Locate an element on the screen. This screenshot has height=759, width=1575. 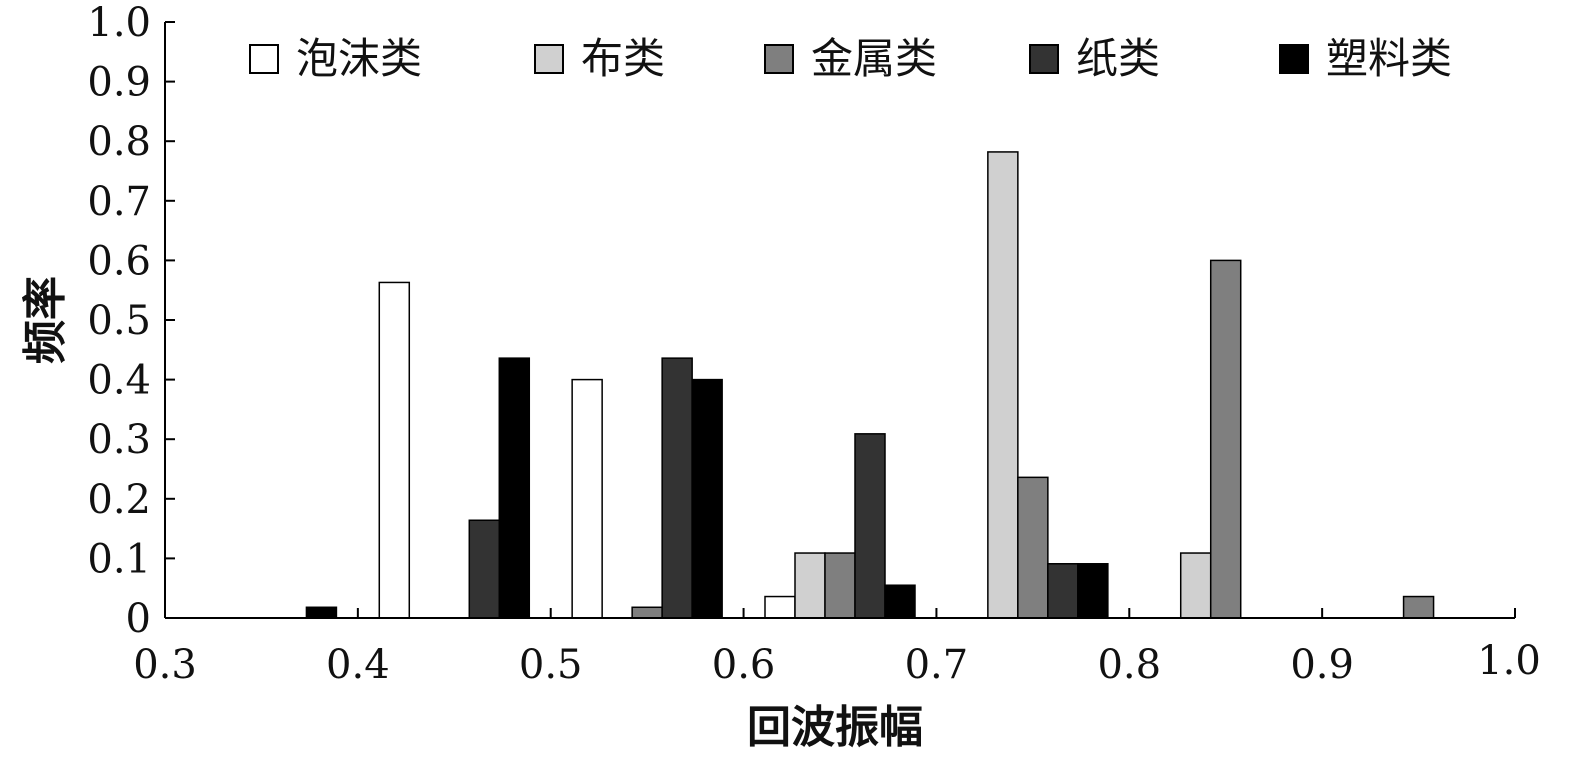
y-tick-label: 0.1 is located at coordinates (119, 559).